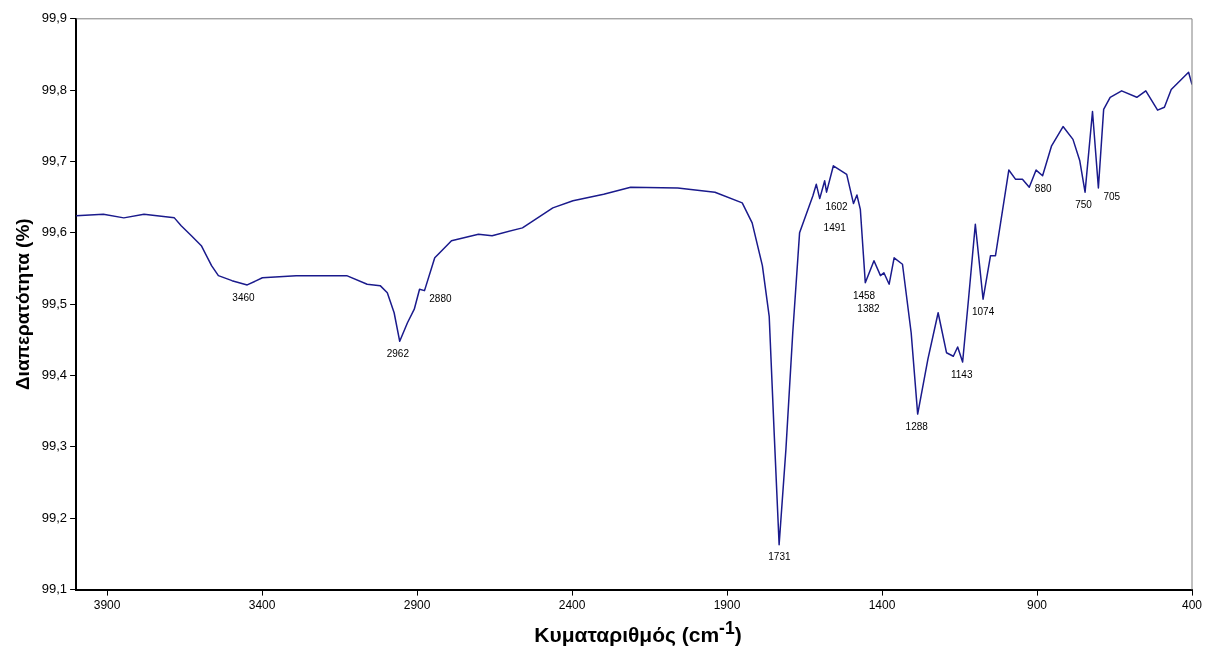 The width and height of the screenshot is (1218, 661). Describe the element at coordinates (1192, 605) in the screenshot. I see `x-tick-label: 400` at that location.